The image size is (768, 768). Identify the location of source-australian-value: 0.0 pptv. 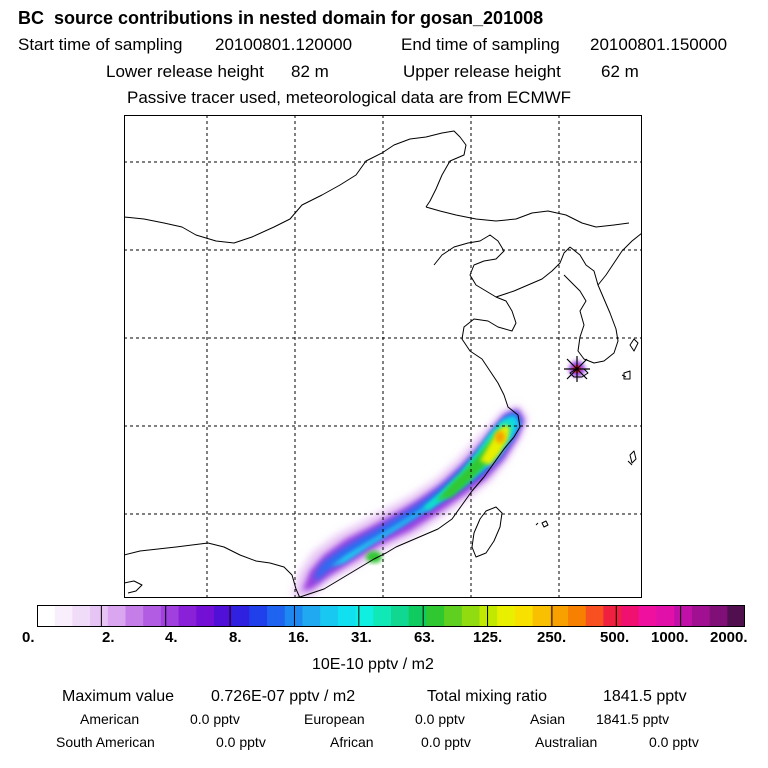
(674, 742).